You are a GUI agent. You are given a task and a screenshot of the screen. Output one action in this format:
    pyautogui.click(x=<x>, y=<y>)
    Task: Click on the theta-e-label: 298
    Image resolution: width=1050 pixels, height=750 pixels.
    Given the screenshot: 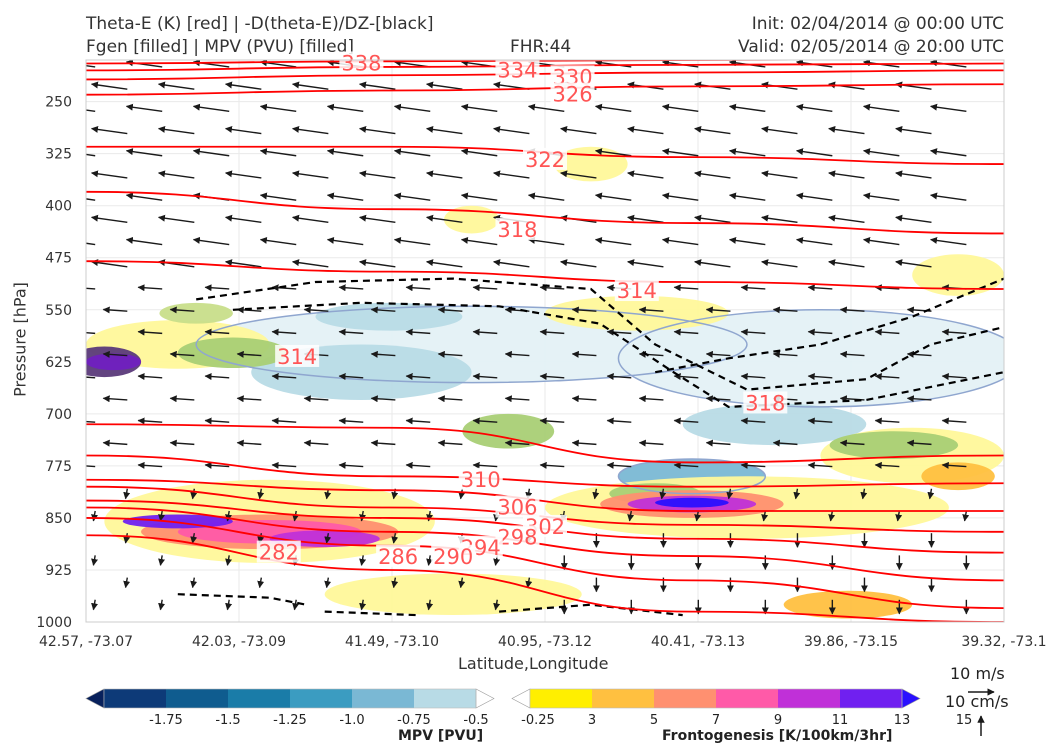 What is the action you would take?
    pyautogui.click(x=517, y=537)
    